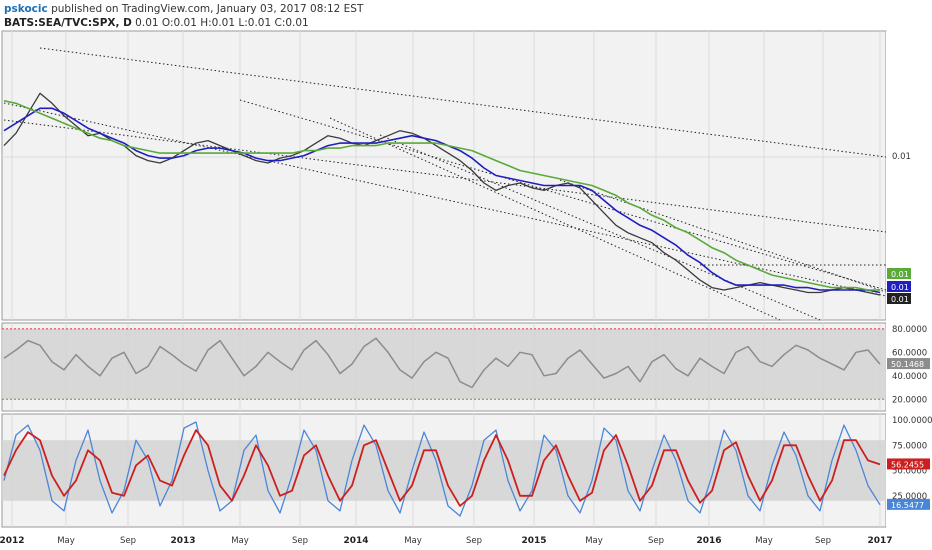  Describe the element at coordinates (909, 446) in the screenshot. I see `stoch-tick-label: 75.0000` at that location.